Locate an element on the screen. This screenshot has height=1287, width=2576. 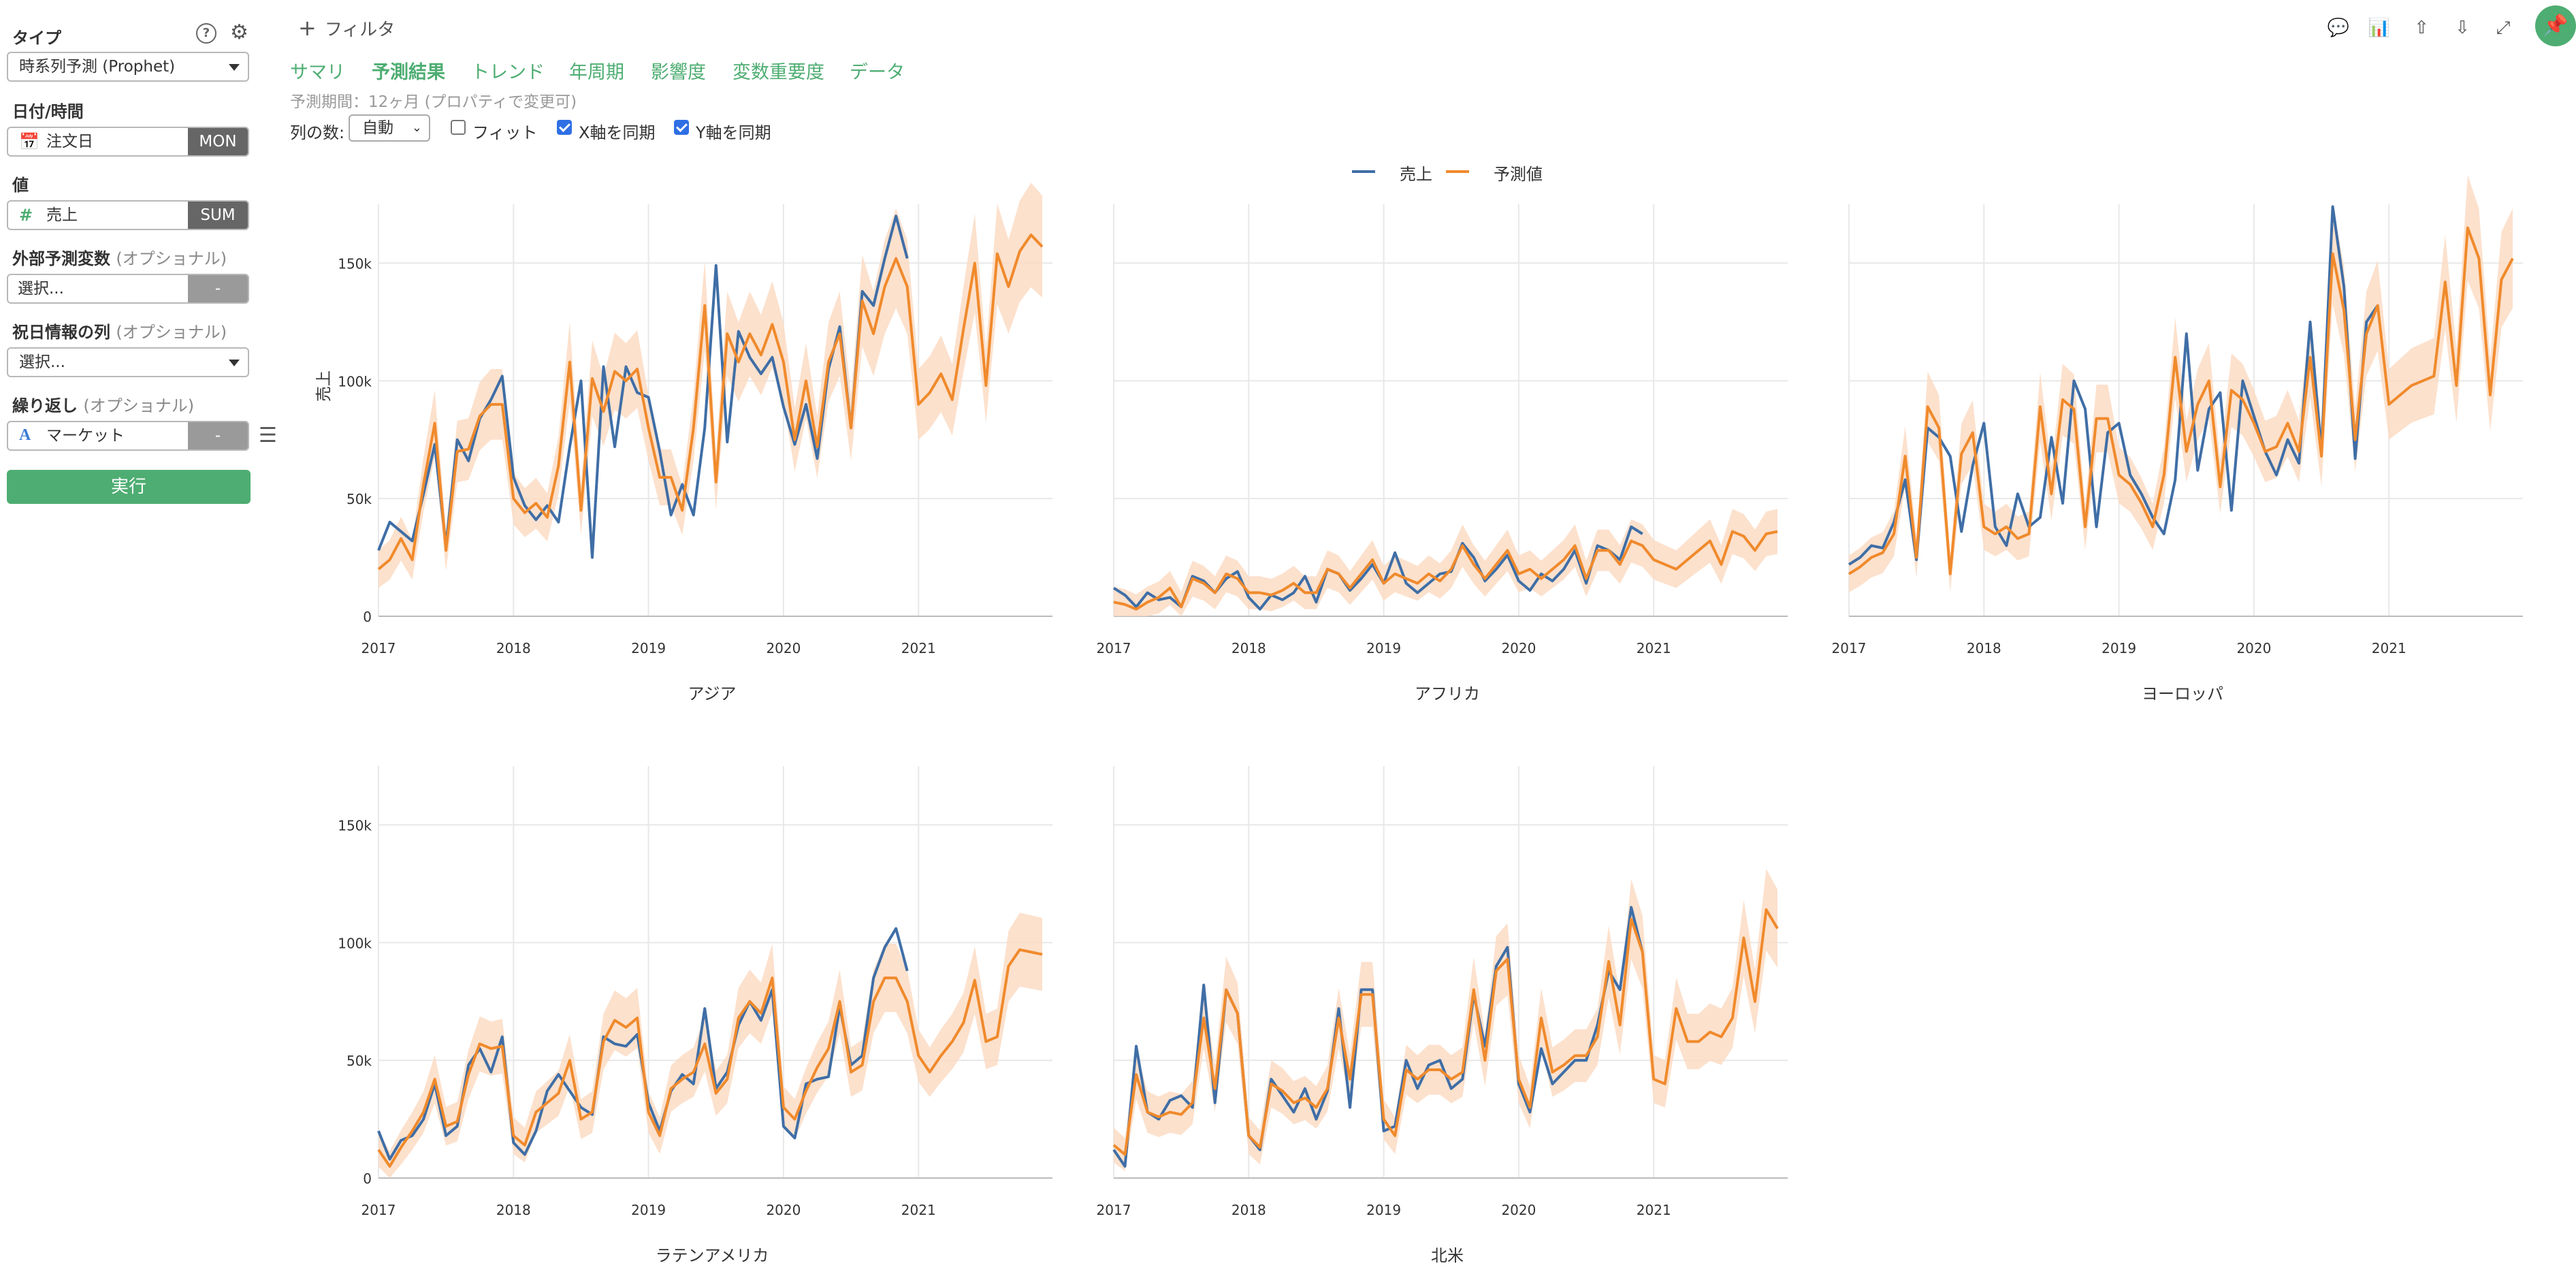
legend-forecast-swatch is located at coordinates (1458, 171).